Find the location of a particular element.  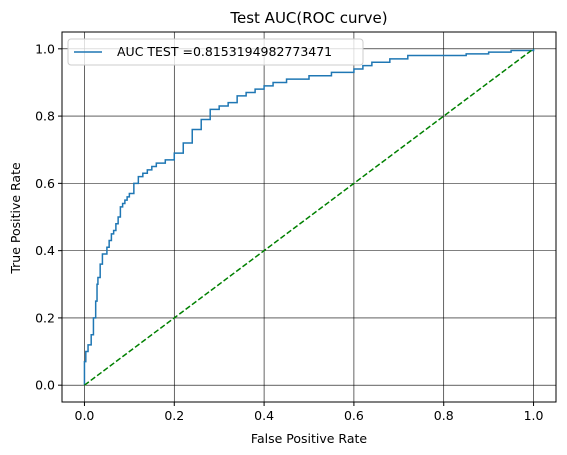

y-tick-label: 0.4 is located at coordinates (45, 250).